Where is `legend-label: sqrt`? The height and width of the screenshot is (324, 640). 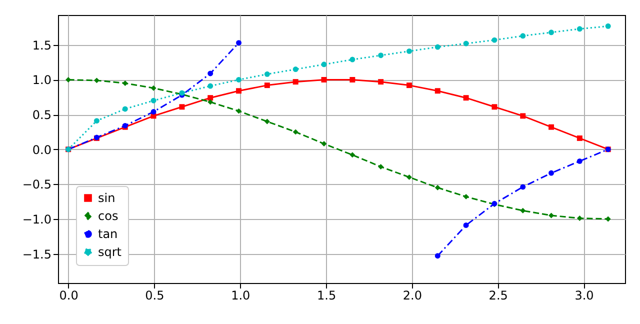
legend-label: sqrt is located at coordinates (110, 252).